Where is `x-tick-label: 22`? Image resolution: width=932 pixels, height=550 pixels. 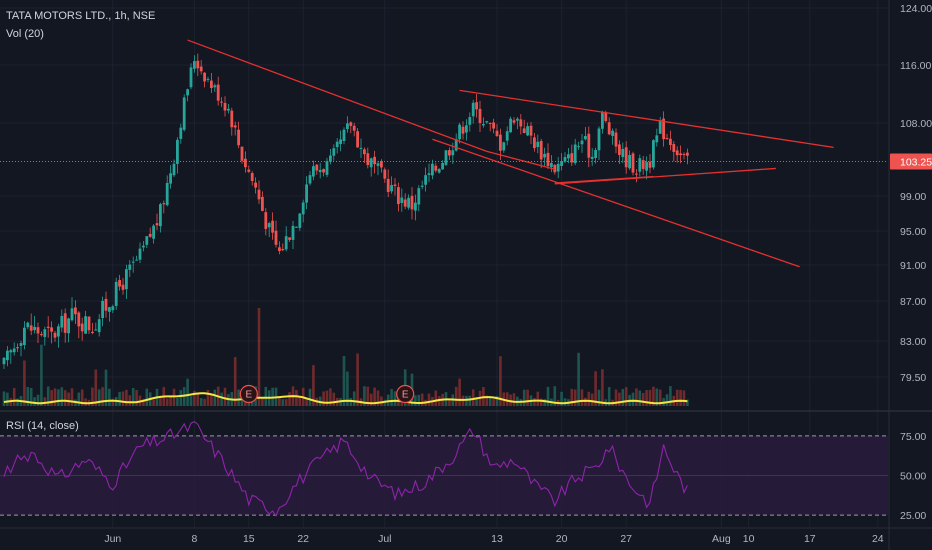 x-tick-label: 22 is located at coordinates (303, 539).